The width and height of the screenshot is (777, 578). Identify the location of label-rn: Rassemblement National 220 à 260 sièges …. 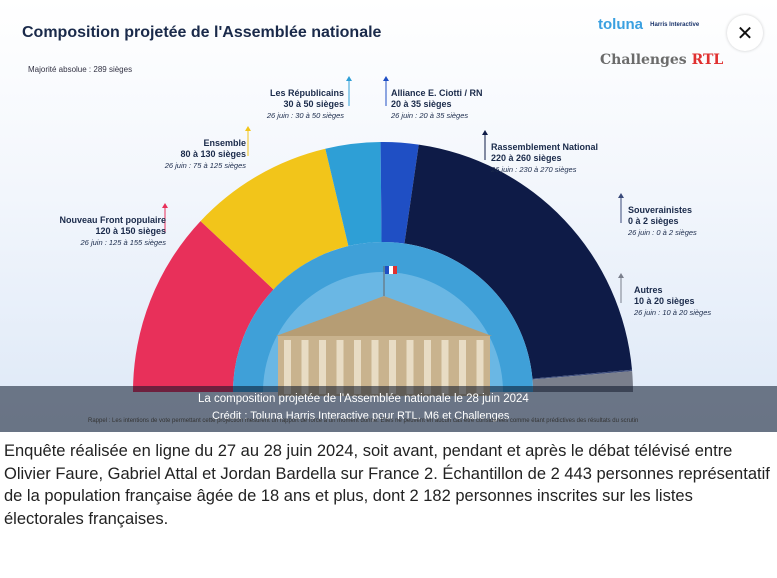
(544, 158).